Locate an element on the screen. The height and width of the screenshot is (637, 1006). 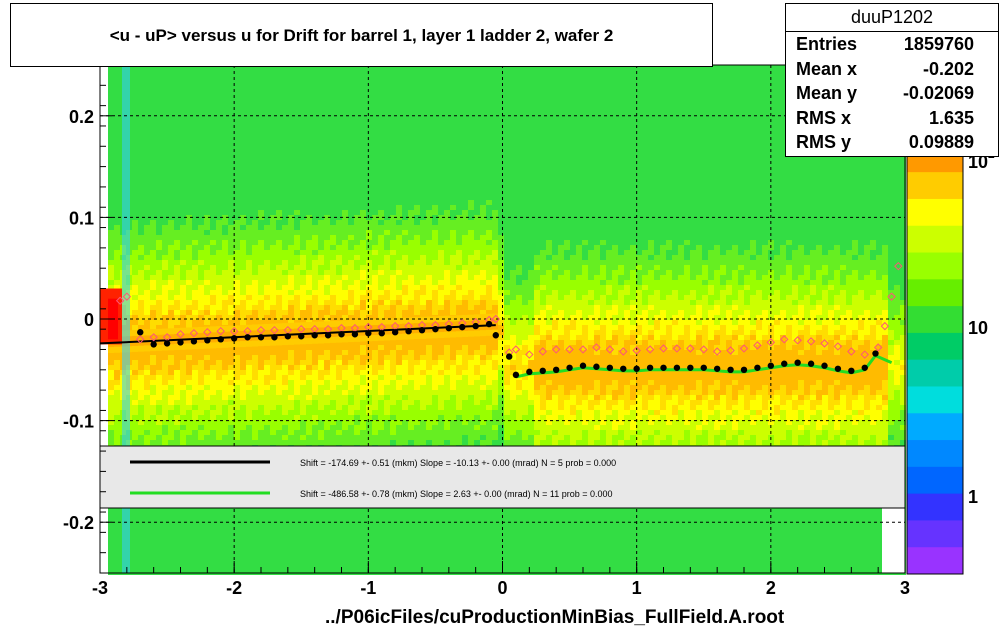
stats-label: RMS x is located at coordinates (824, 117).